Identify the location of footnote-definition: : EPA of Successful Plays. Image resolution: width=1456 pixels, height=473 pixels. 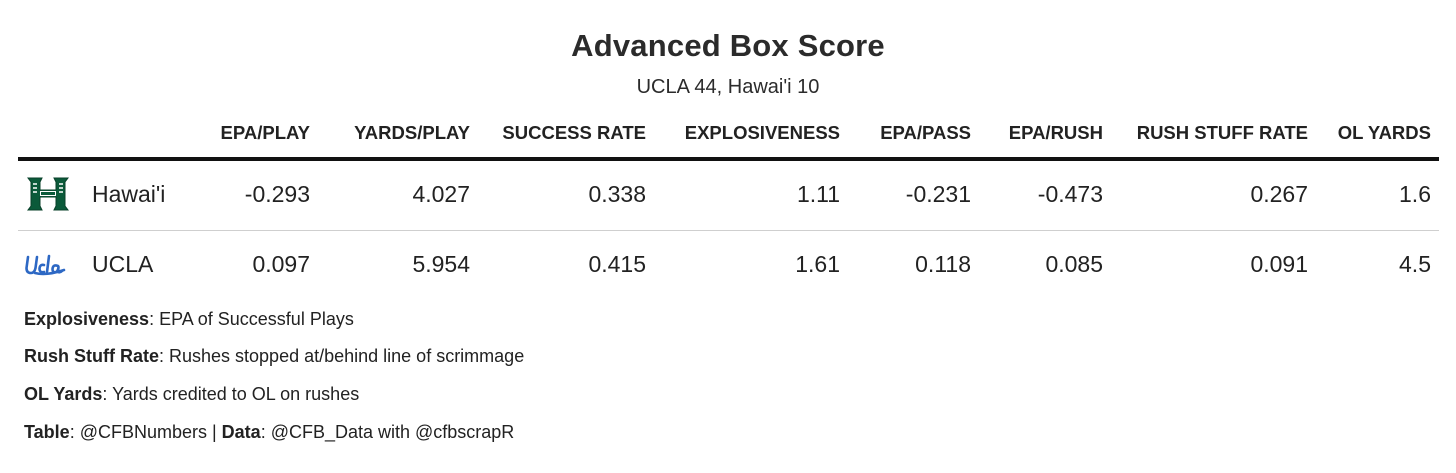
(251, 319).